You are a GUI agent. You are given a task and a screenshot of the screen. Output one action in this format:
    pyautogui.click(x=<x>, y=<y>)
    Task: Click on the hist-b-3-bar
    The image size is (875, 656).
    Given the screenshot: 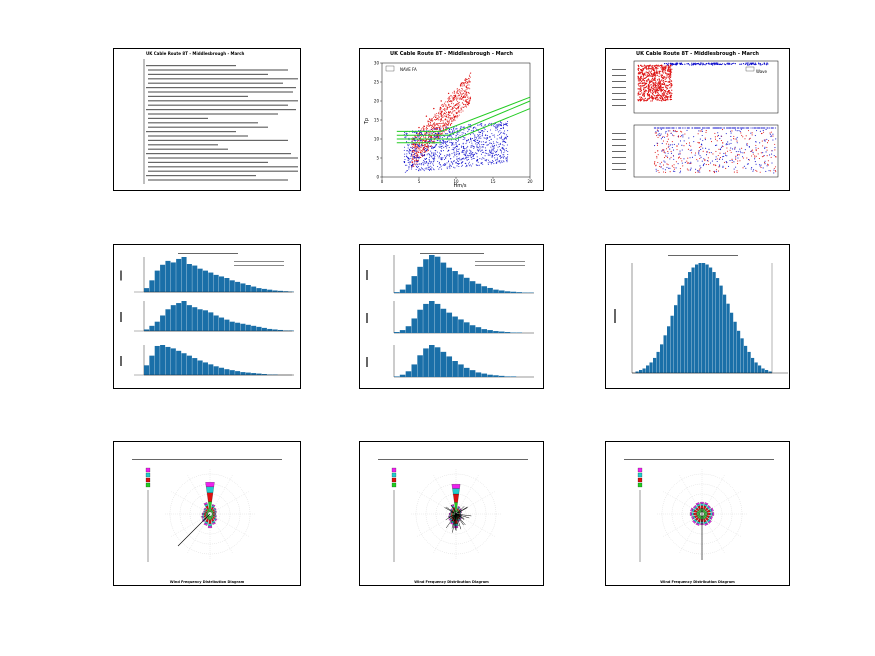 What is the action you would take?
    pyautogui.click(x=420, y=366)
    